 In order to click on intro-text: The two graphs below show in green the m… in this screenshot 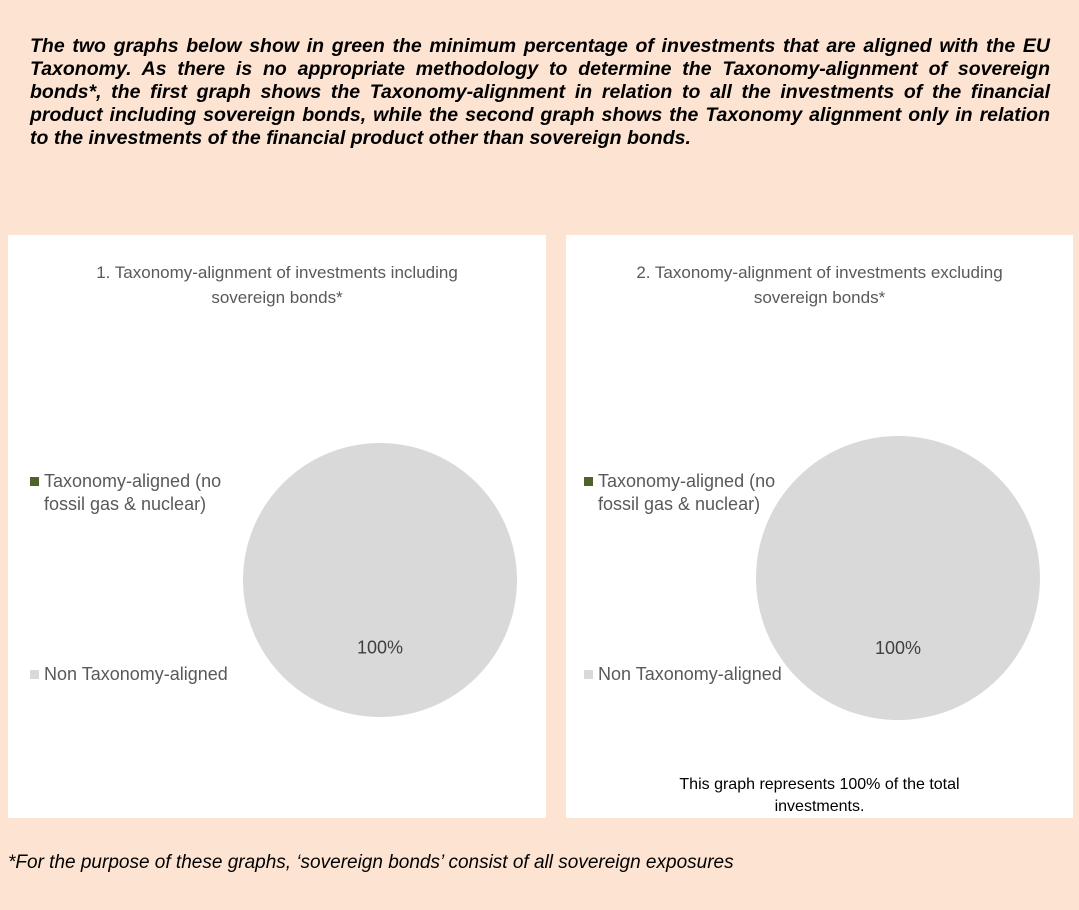, I will do `click(540, 92)`.